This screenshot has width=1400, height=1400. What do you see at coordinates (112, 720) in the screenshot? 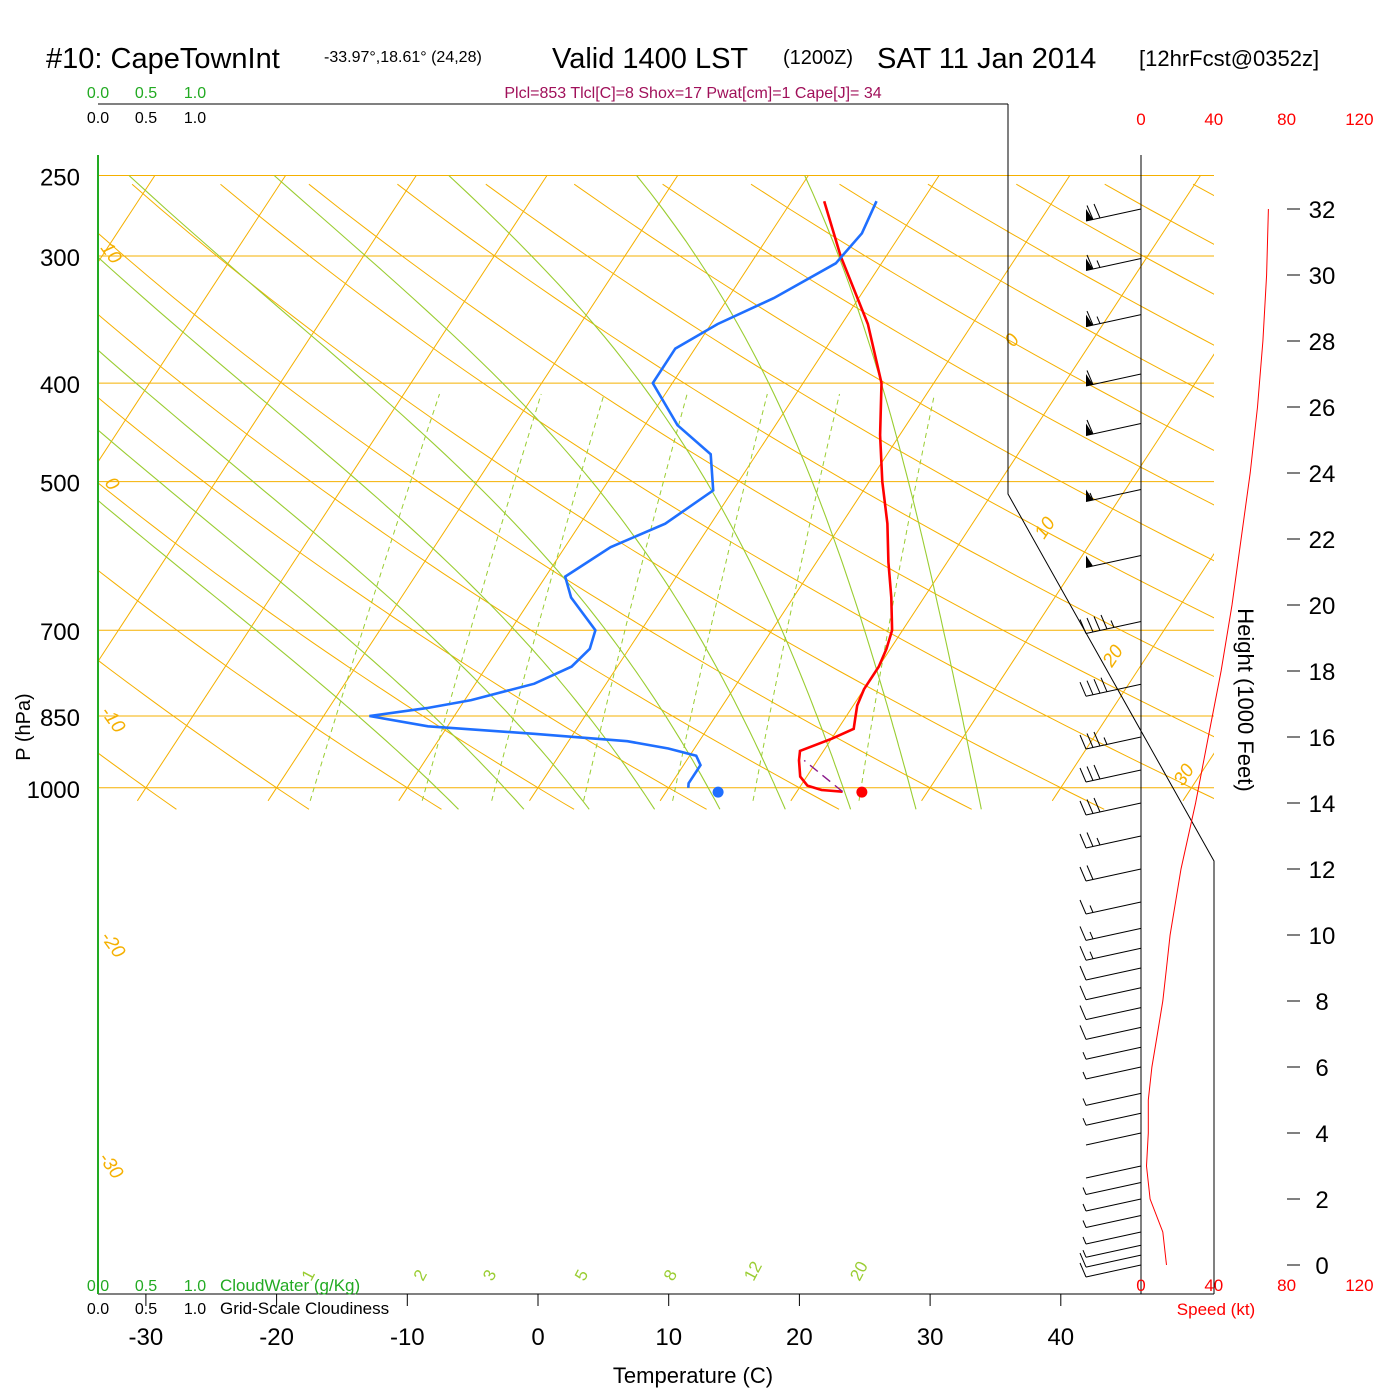
I see `isotherm-label: -10` at bounding box center [112, 720].